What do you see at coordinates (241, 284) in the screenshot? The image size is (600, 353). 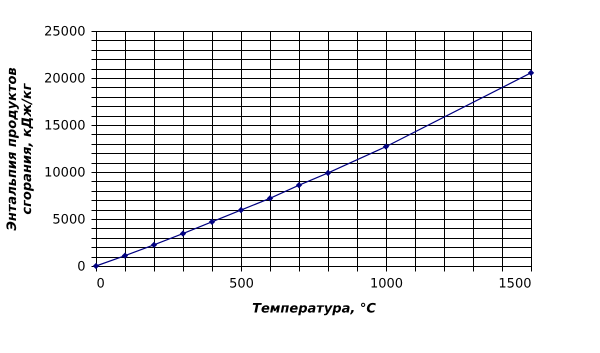 I see `x-tick-label: 500` at bounding box center [241, 284].